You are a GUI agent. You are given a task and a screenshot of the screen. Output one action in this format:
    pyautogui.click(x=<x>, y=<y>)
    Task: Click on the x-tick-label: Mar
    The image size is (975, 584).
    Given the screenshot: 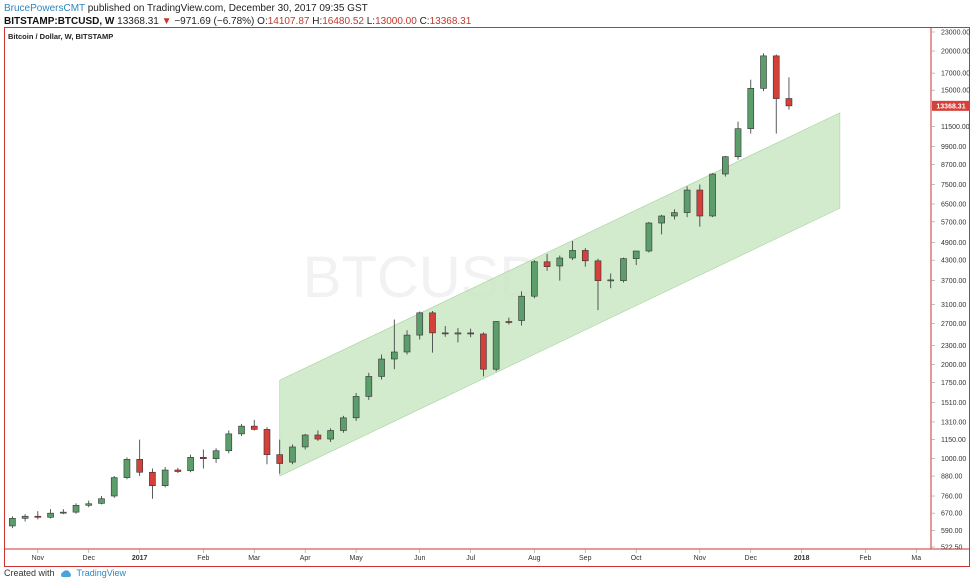 What is the action you would take?
    pyautogui.click(x=254, y=558)
    